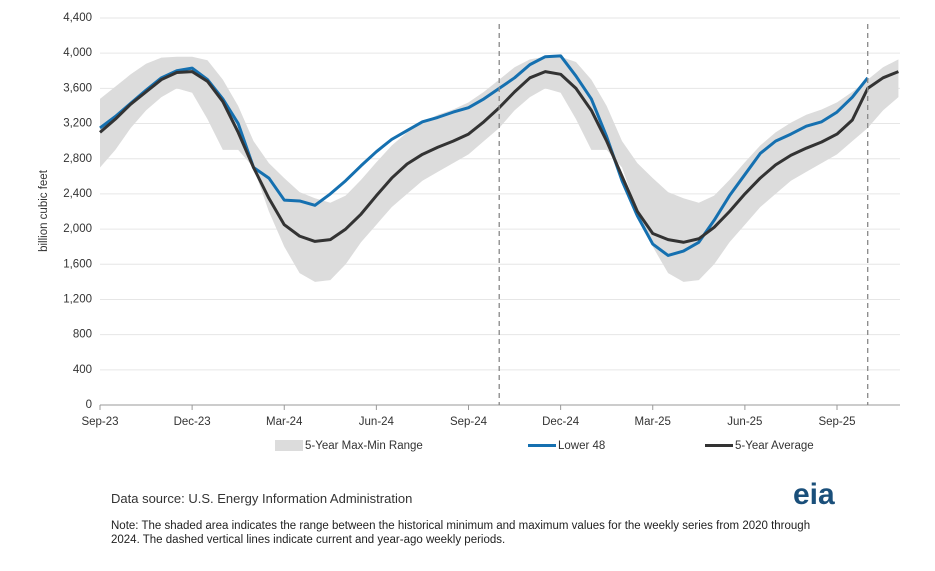 Image resolution: width=935 pixels, height=571 pixels. I want to click on legend-label: 5-Year Max-Min Range, so click(364, 446).